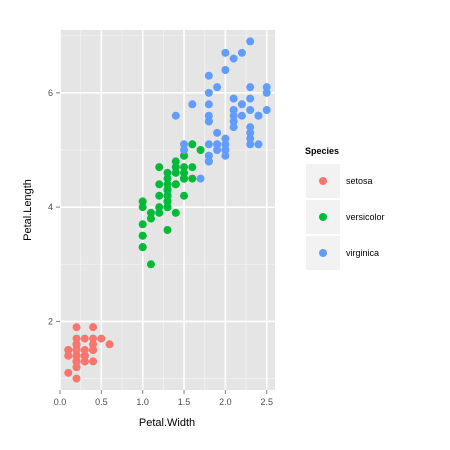  Describe the element at coordinates (362, 253) in the screenshot. I see `legend-label-virginica: virginica` at that location.